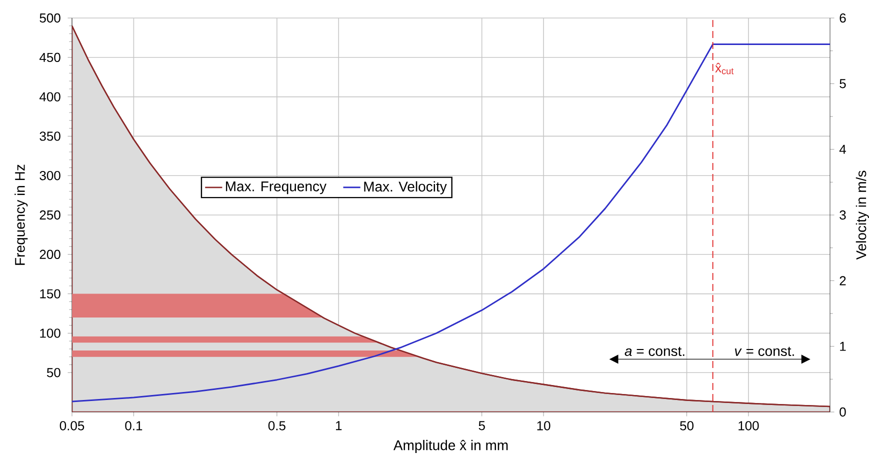  I want to click on y-tick-label: 250, so click(50, 215).